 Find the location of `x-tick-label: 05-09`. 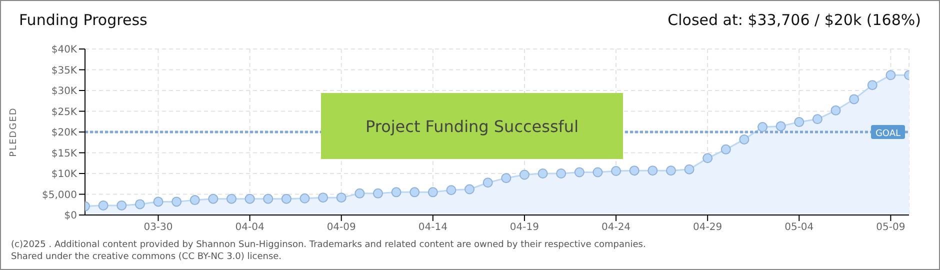

x-tick-label: 05-09 is located at coordinates (891, 228).